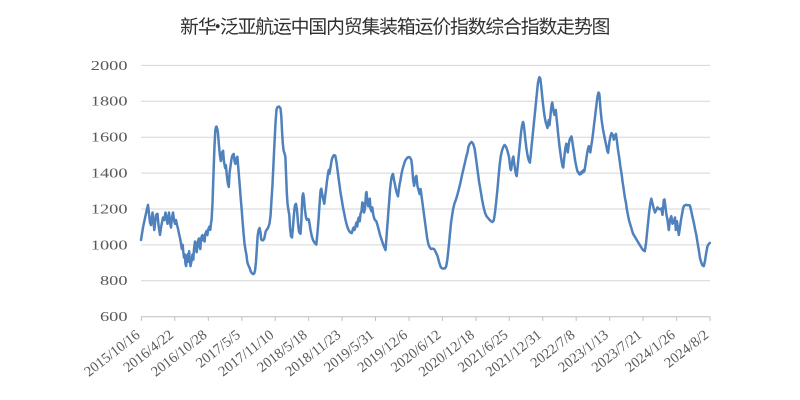 This screenshot has width=800, height=400. Describe the element at coordinates (109, 102) in the screenshot. I see `svg-text: 1800` at that location.